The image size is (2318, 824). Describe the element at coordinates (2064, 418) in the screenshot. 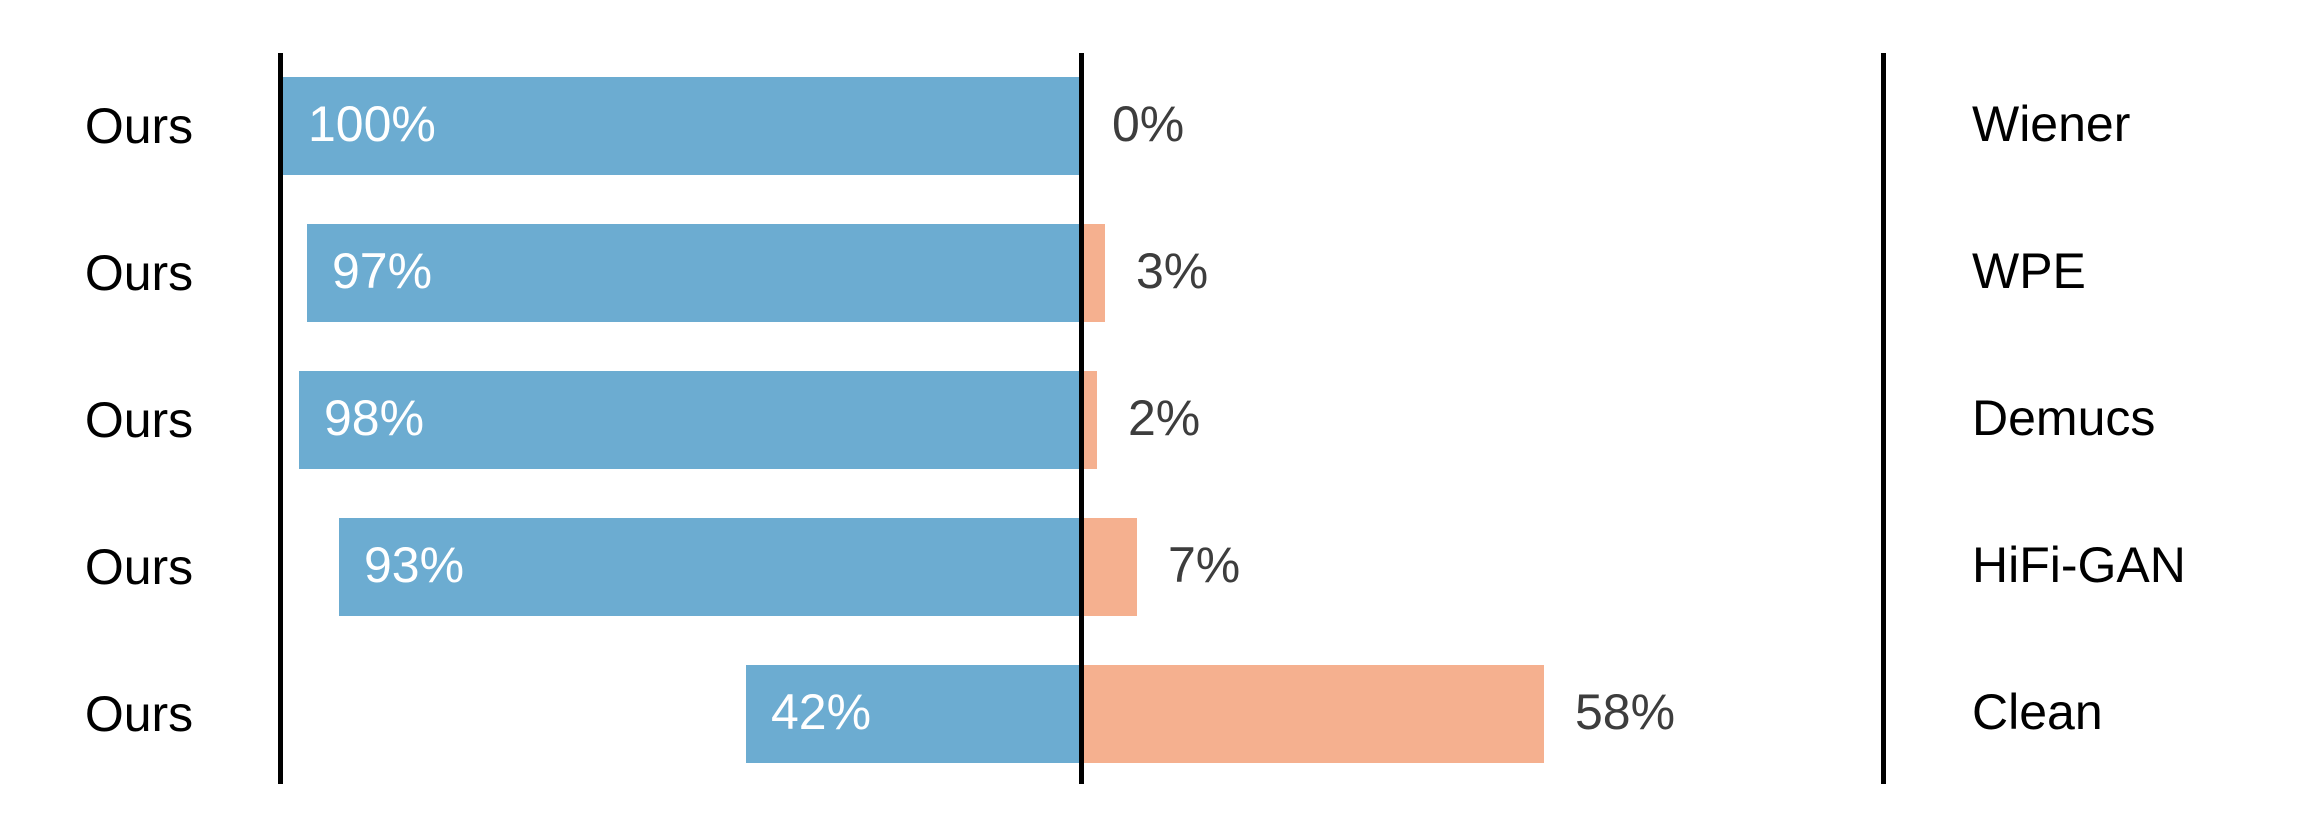

I see `method-label: Demucs` at that location.